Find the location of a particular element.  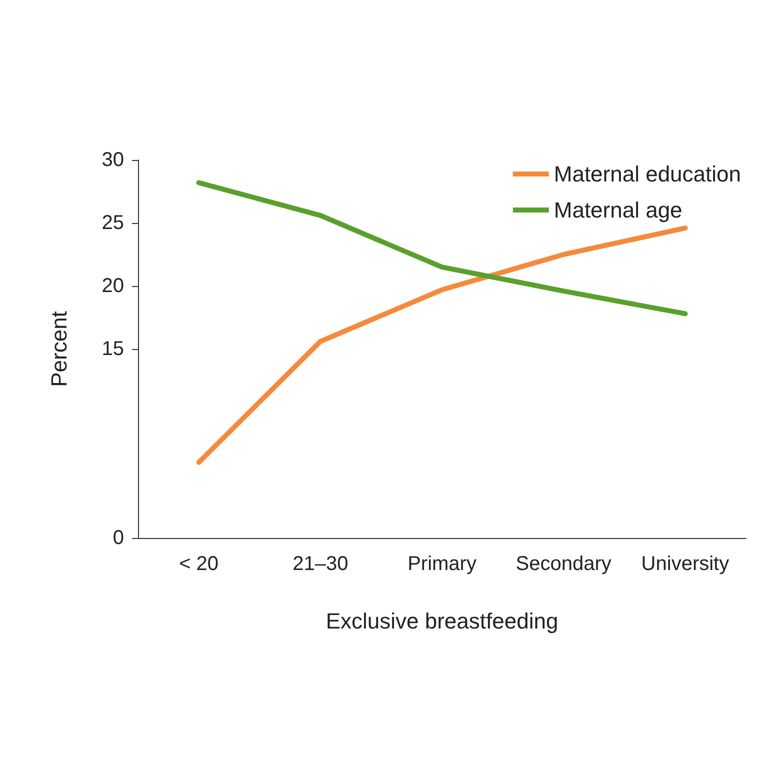

y-tick-label: 15 is located at coordinates (113, 349).